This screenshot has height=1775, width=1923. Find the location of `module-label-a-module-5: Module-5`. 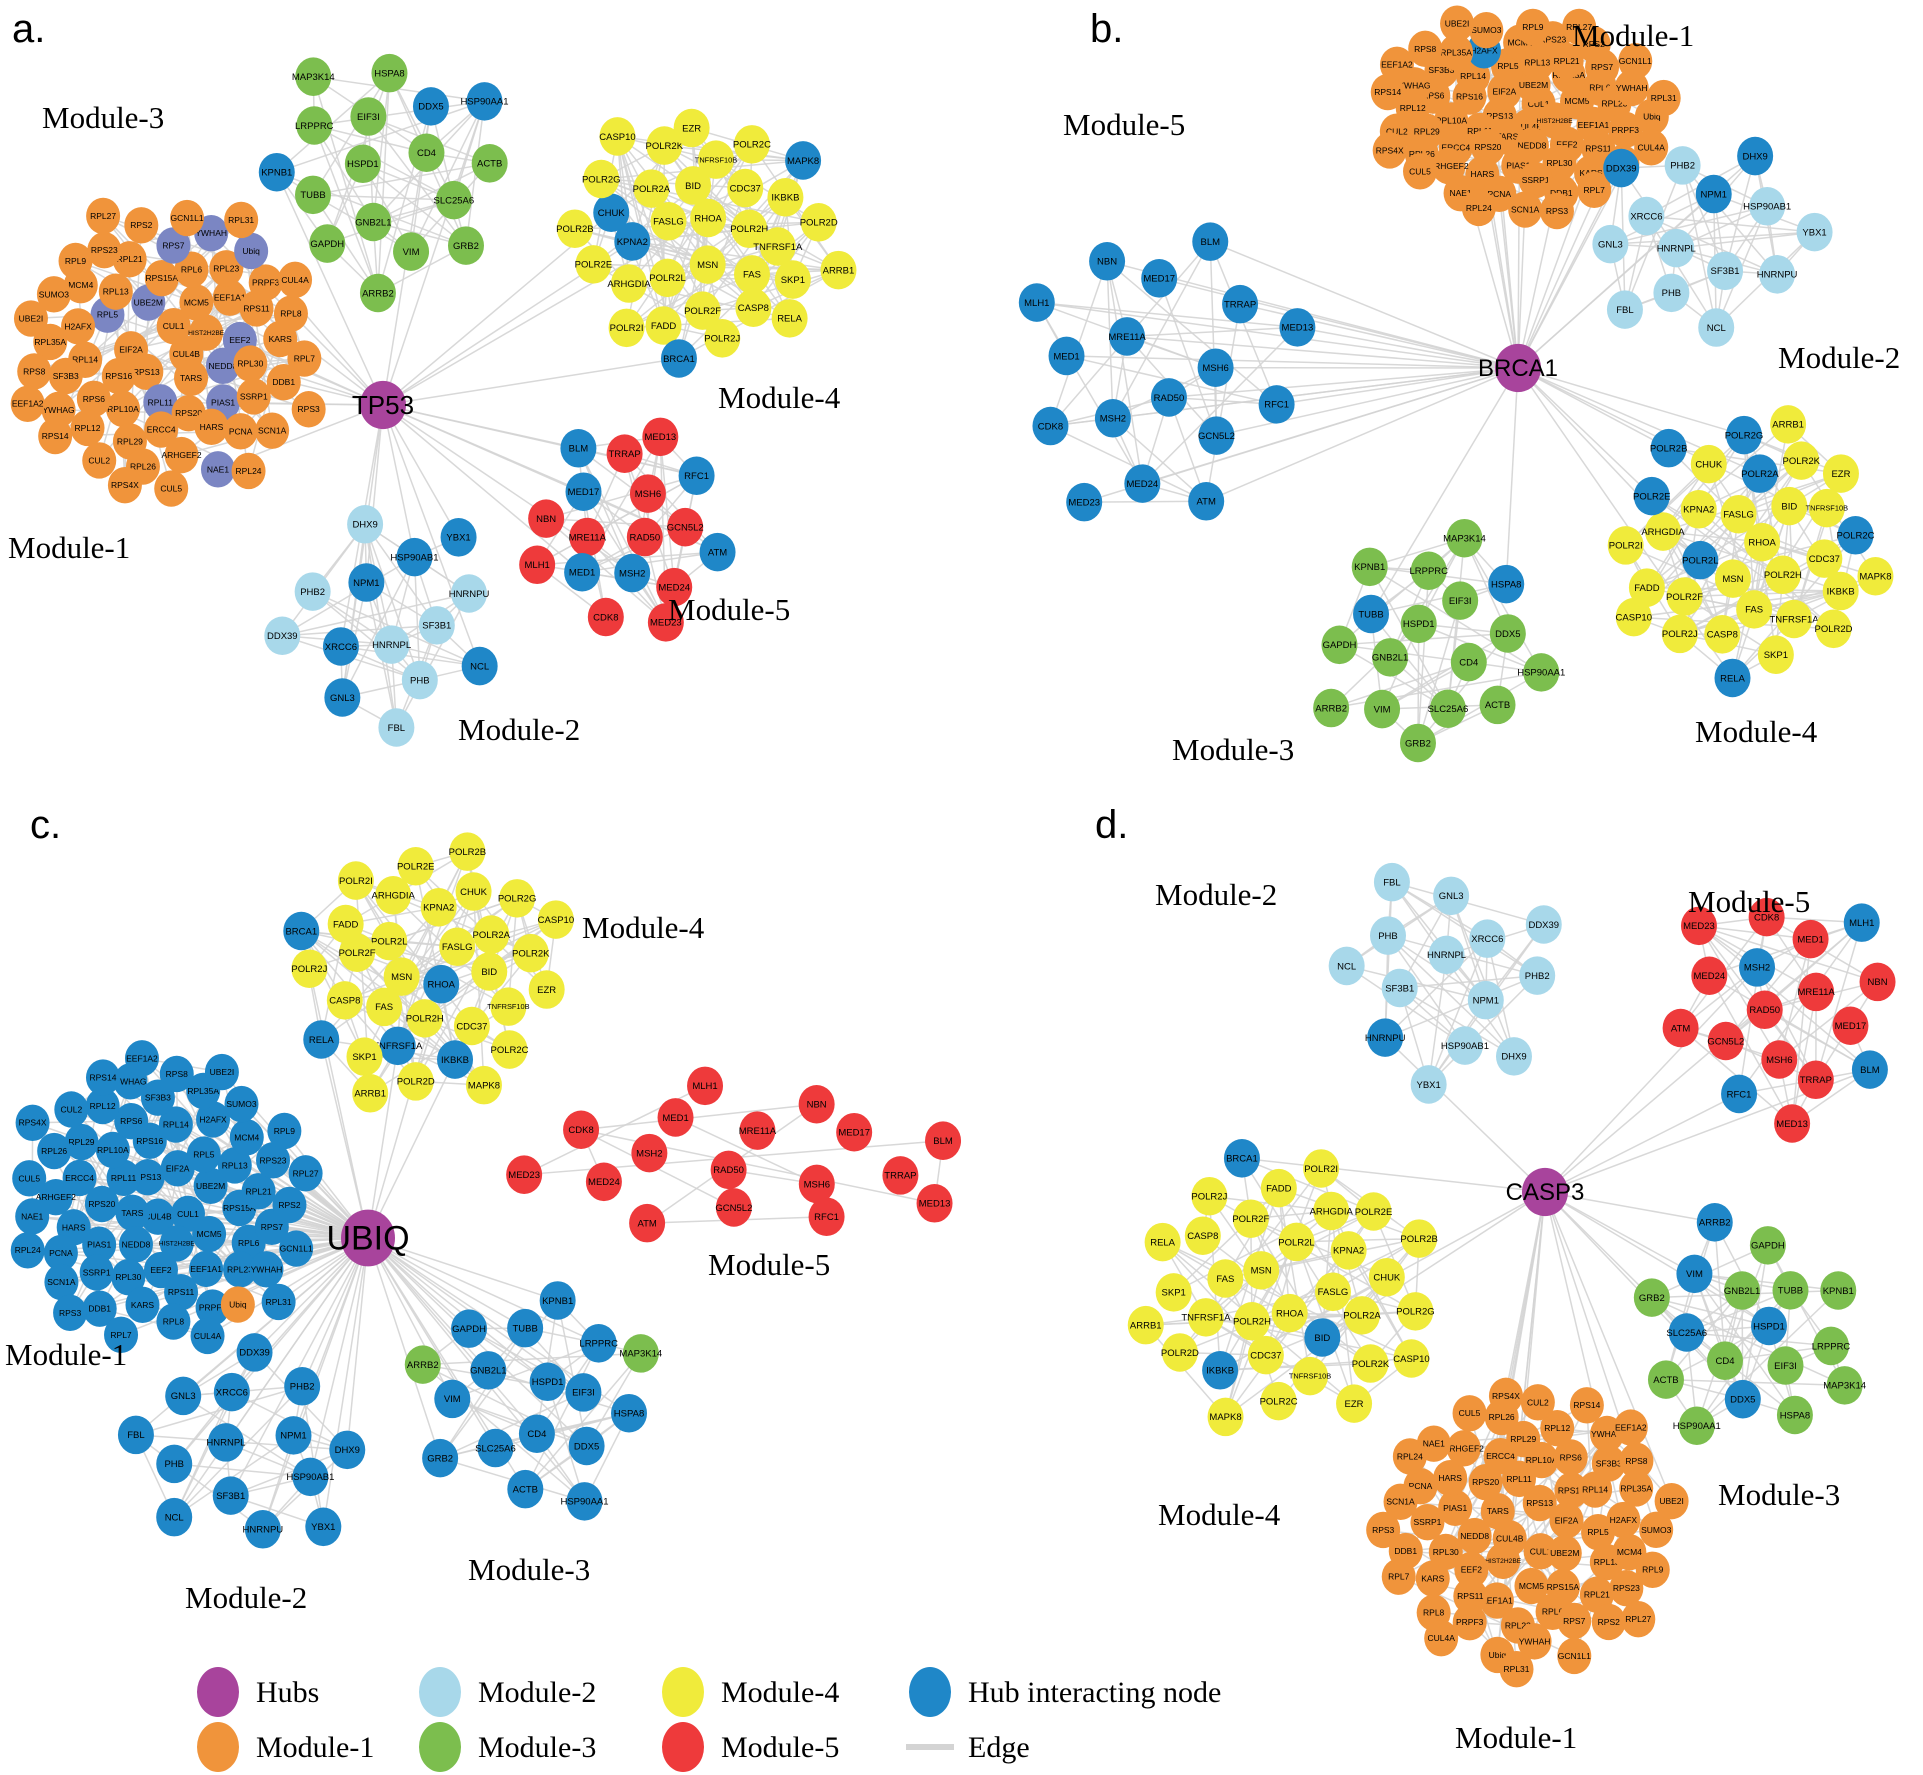

module-label-a-module-5: Module-5 is located at coordinates (729, 609).